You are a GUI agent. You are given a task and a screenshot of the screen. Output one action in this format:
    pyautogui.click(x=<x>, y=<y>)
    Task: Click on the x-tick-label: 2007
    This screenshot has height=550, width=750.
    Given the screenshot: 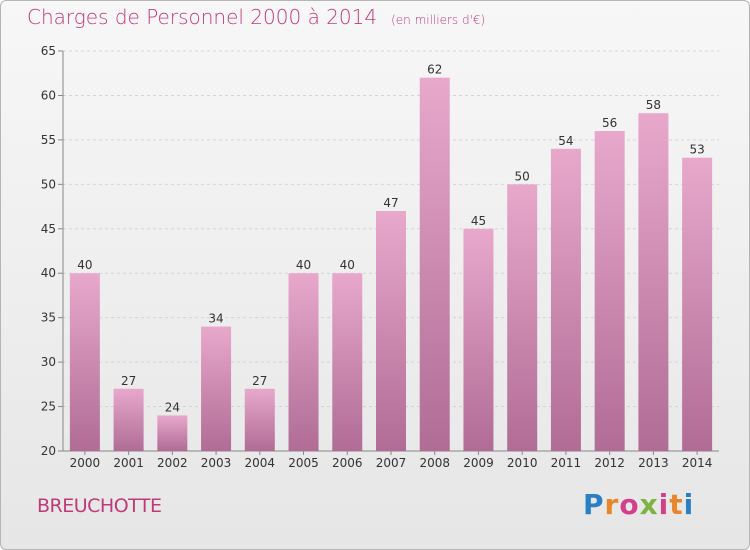 What is the action you would take?
    pyautogui.click(x=391, y=463)
    